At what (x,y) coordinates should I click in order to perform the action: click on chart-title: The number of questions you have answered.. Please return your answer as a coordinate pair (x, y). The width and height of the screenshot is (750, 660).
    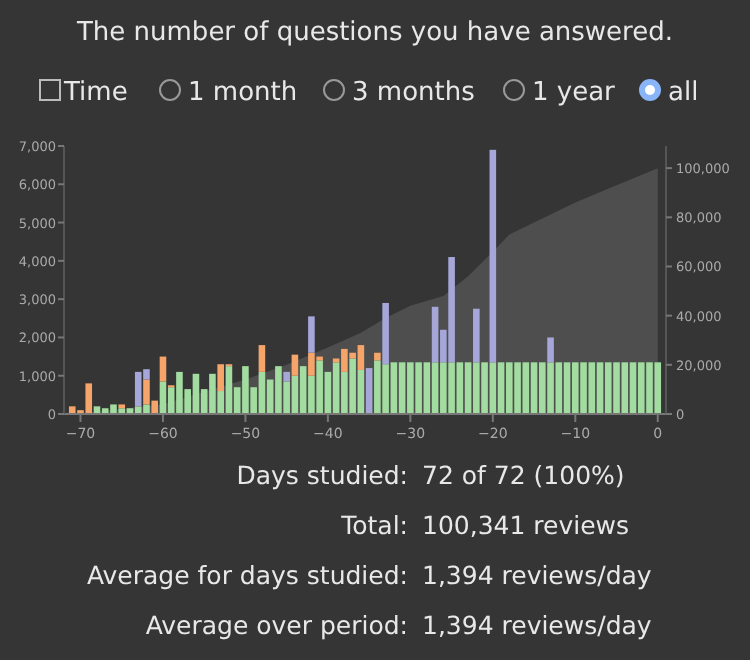
    Looking at the image, I should click on (374, 33).